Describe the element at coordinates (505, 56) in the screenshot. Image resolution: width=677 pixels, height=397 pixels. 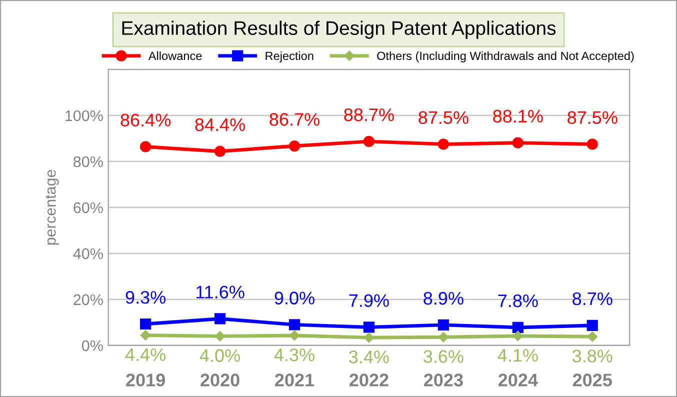
I see `legend-label: Others (Including Withdrawals and Not Accepted)` at that location.